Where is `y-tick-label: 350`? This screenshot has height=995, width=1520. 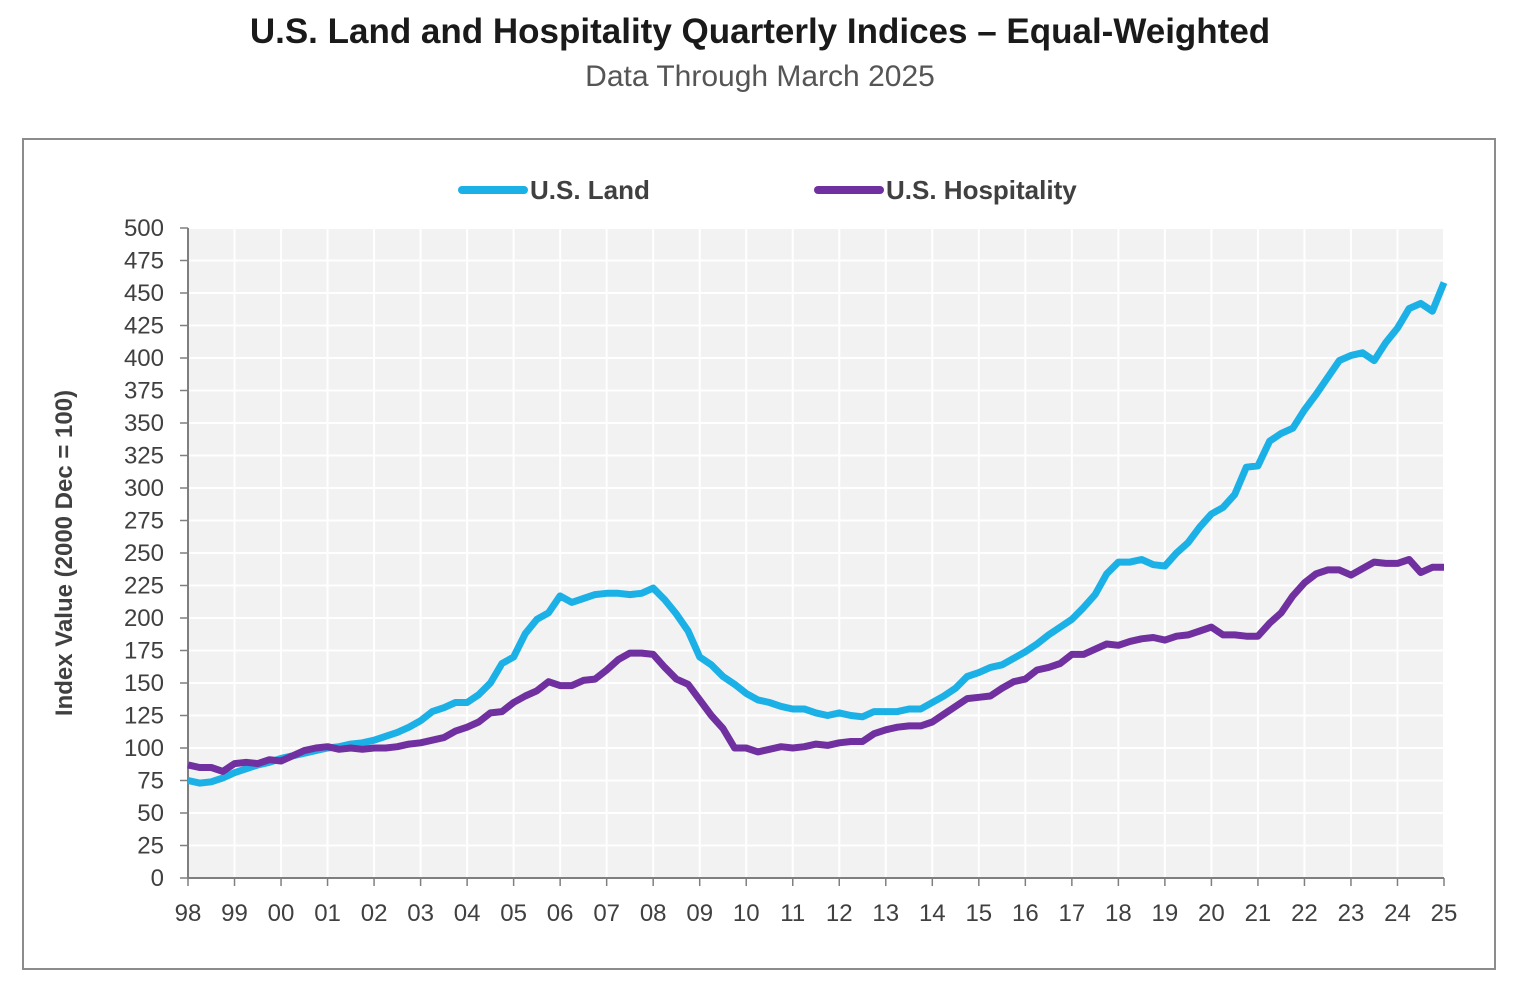 y-tick-label: 350 is located at coordinates (144, 423).